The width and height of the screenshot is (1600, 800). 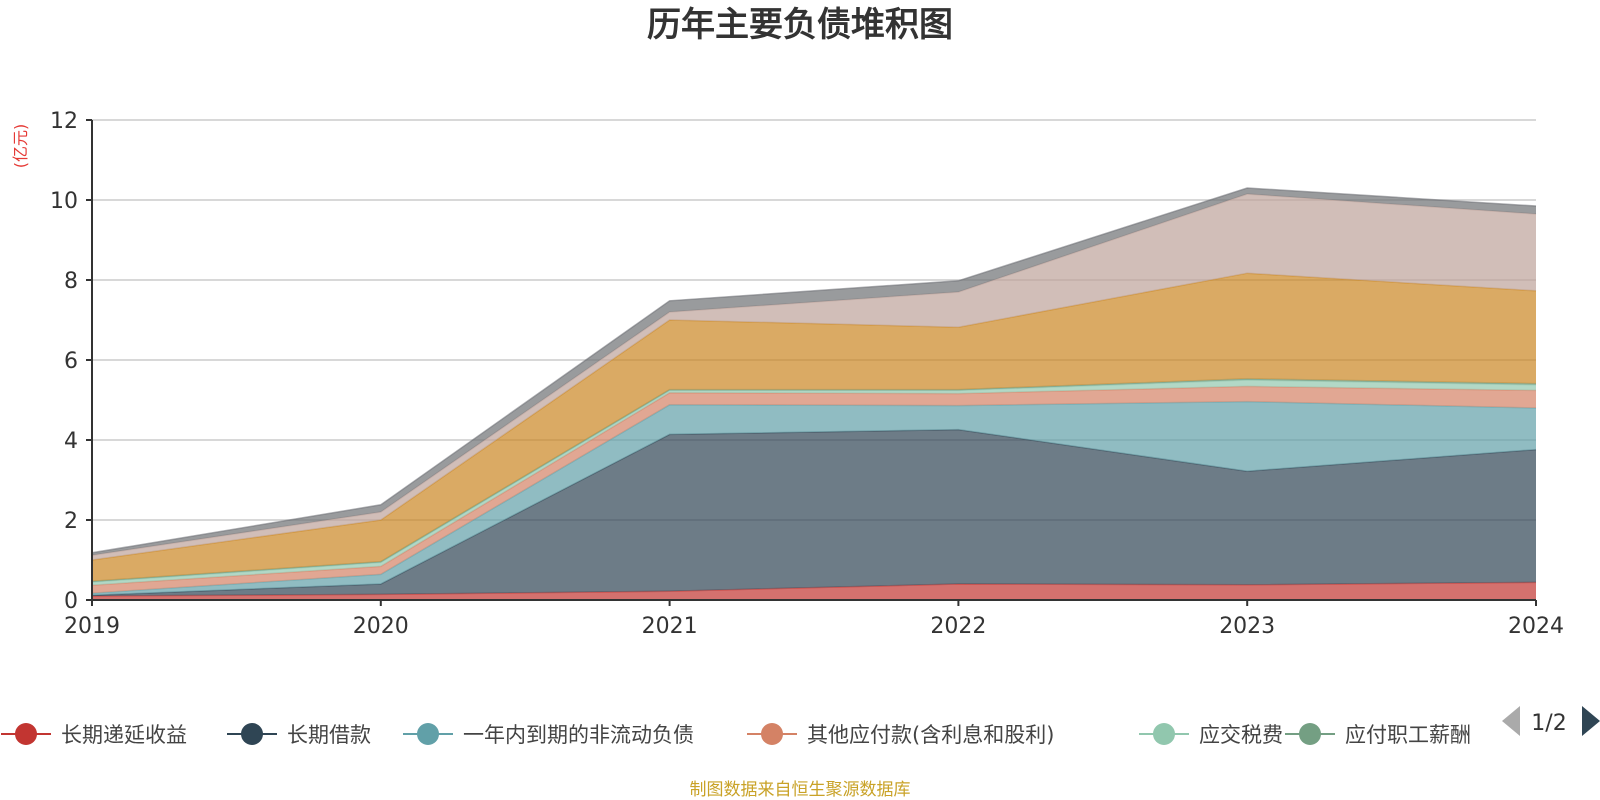 What do you see at coordinates (124, 735) in the screenshot?
I see `legend-label: 长期递延收益` at bounding box center [124, 735].